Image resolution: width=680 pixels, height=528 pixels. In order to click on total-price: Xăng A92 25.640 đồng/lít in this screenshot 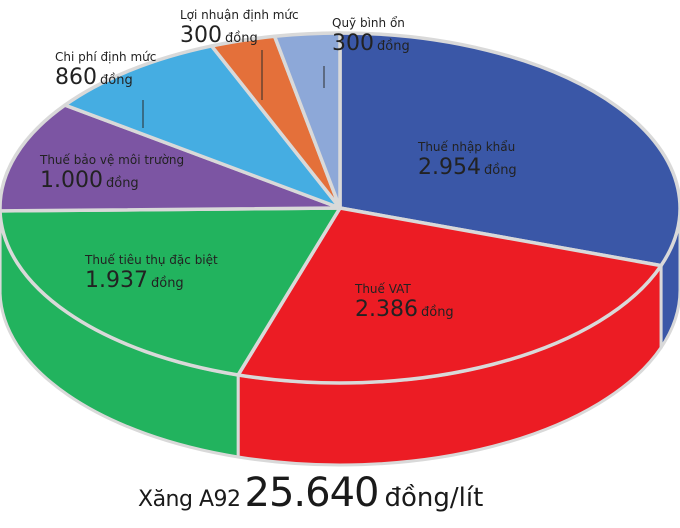, I will do `click(310, 493)`.